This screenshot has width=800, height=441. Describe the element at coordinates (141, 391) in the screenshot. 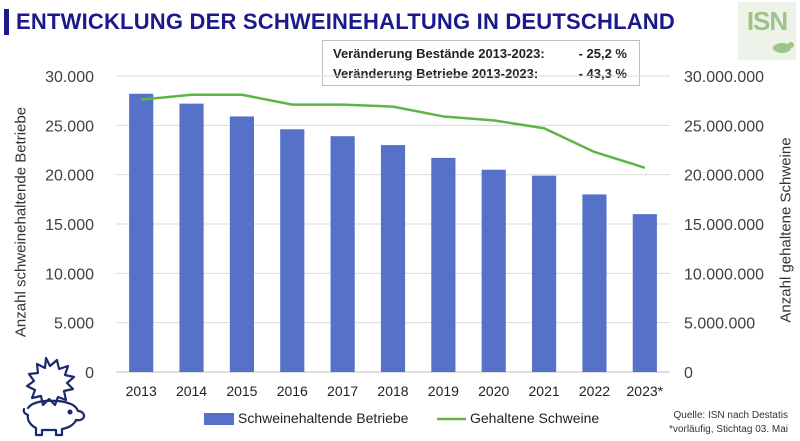

I see `x-tick-label: 2013` at that location.